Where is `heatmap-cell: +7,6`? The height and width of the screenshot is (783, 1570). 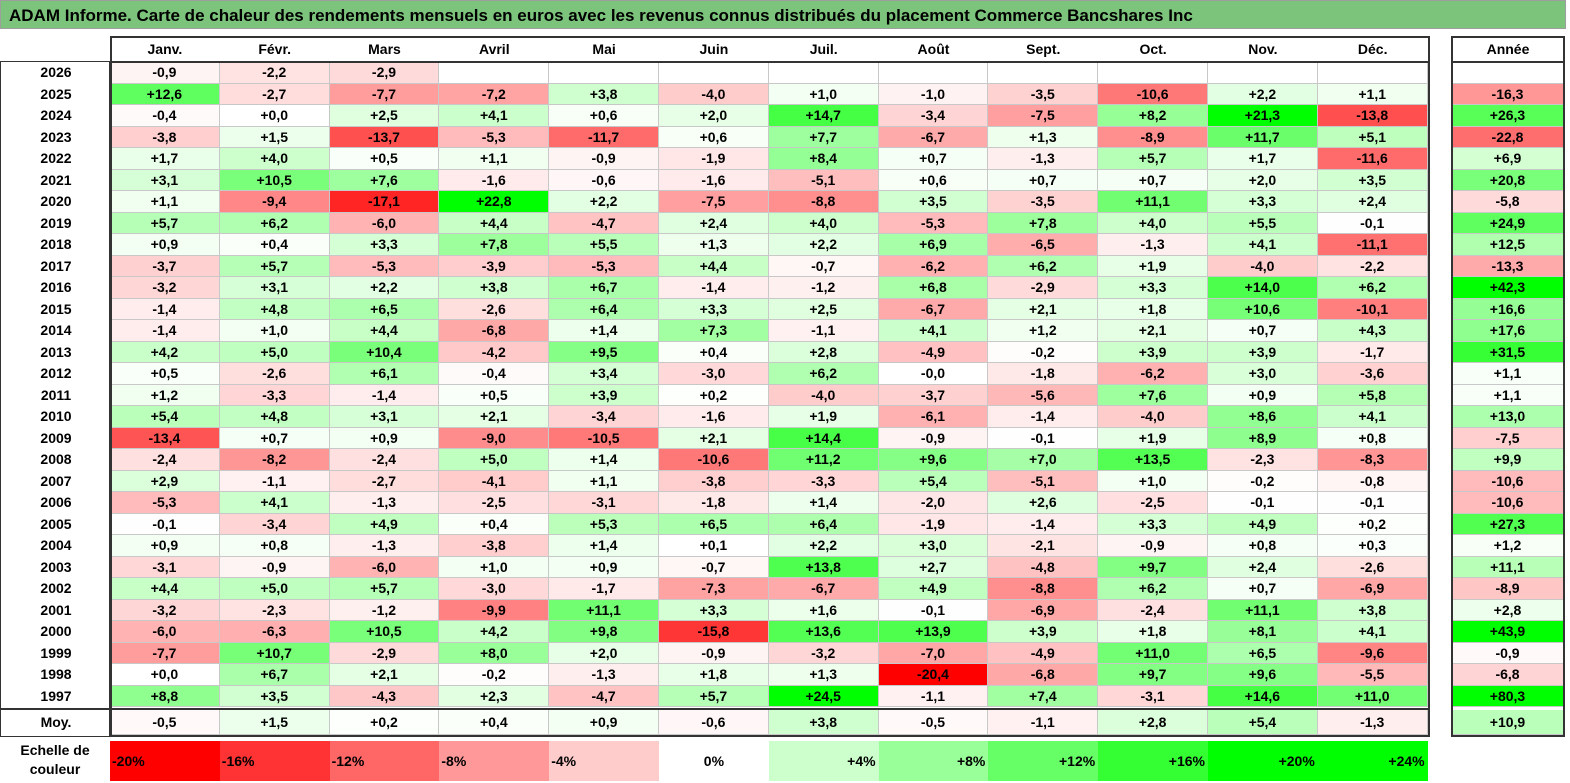 heatmap-cell: +7,6 is located at coordinates (384, 180).